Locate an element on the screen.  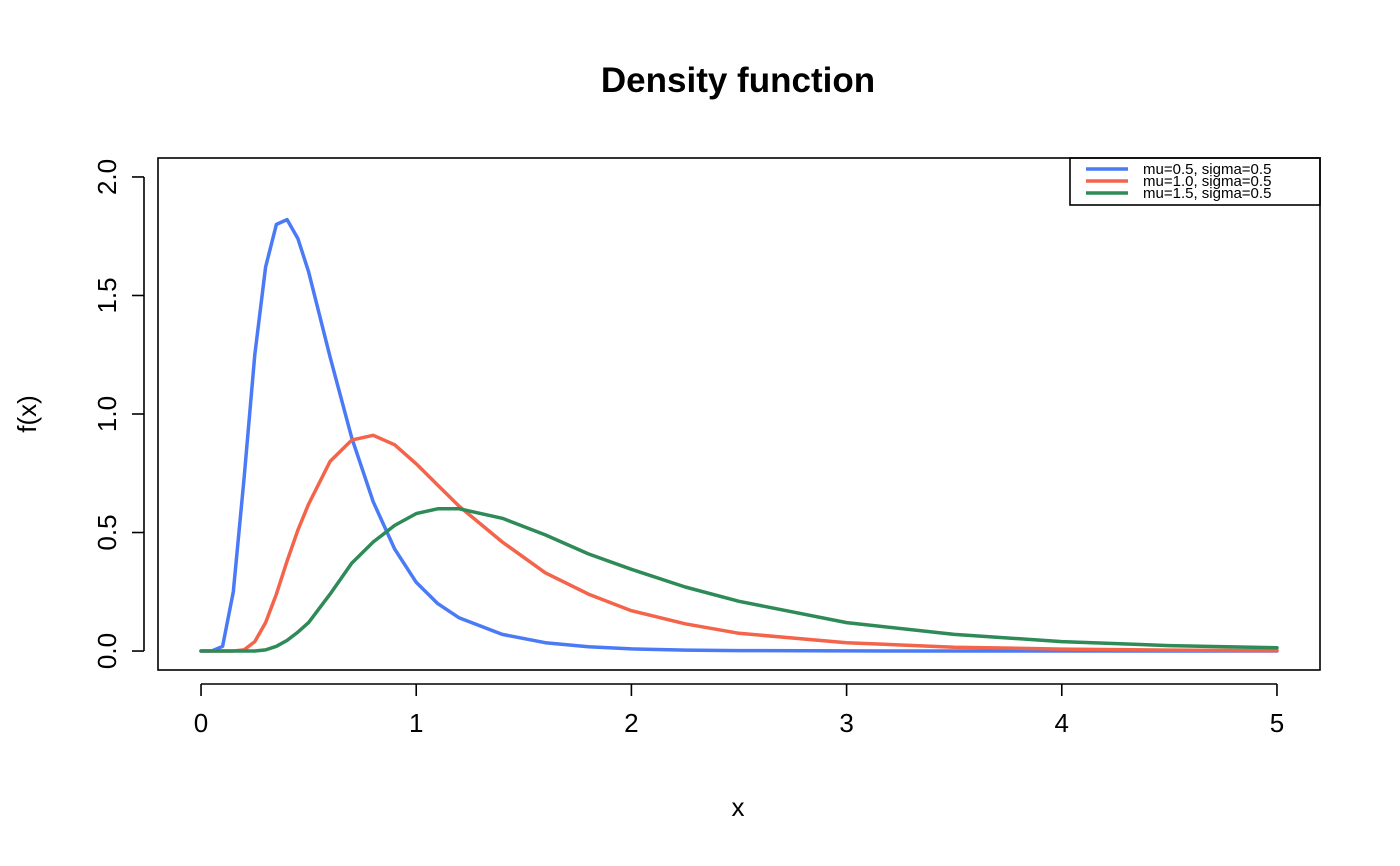
legend-label: mu=1.5, sigma=0.5 is located at coordinates (1207, 193).